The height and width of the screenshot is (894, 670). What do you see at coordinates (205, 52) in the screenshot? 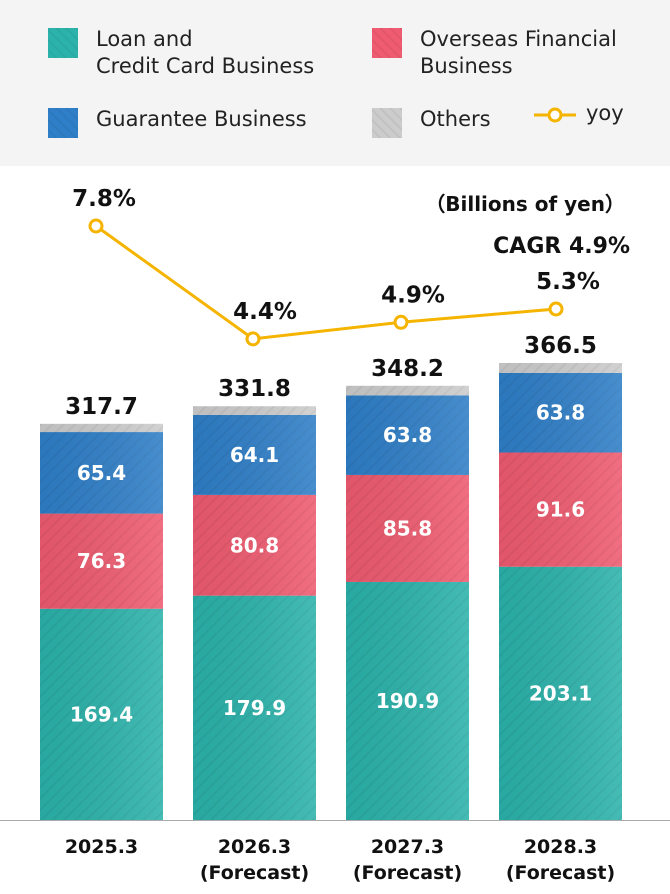
I see `legend-label: Loan and Credit Card Business` at bounding box center [205, 52].